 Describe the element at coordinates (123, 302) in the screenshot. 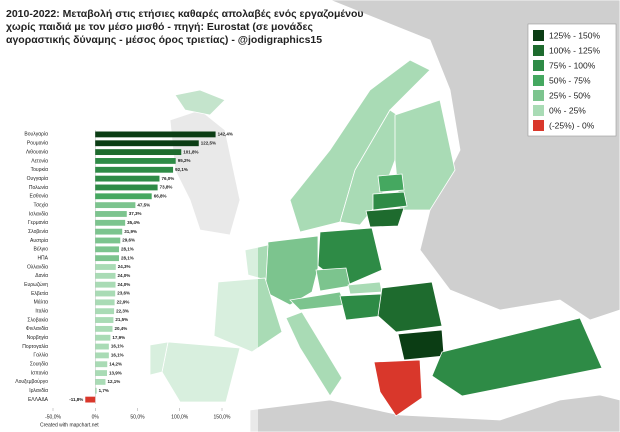

I see `value-label: 22,9%` at that location.